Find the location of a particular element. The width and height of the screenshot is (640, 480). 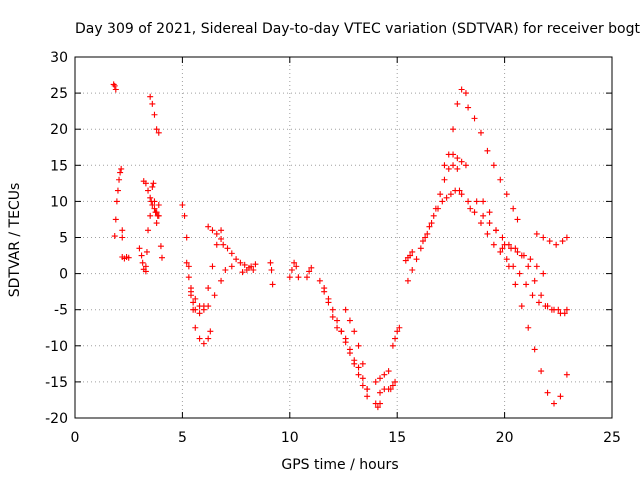

x-tick-label: 5 is located at coordinates (182, 438).